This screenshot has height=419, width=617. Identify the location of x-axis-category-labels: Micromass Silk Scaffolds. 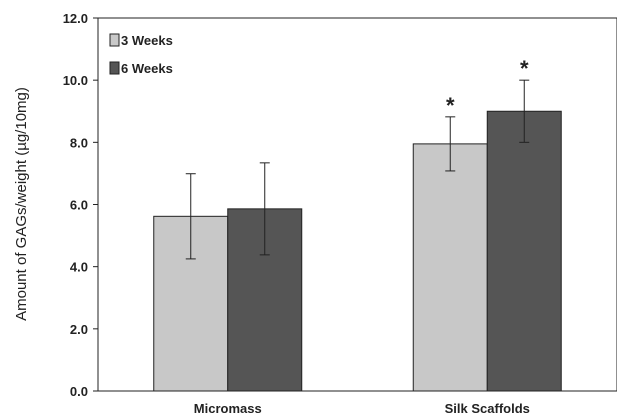
(362, 408).